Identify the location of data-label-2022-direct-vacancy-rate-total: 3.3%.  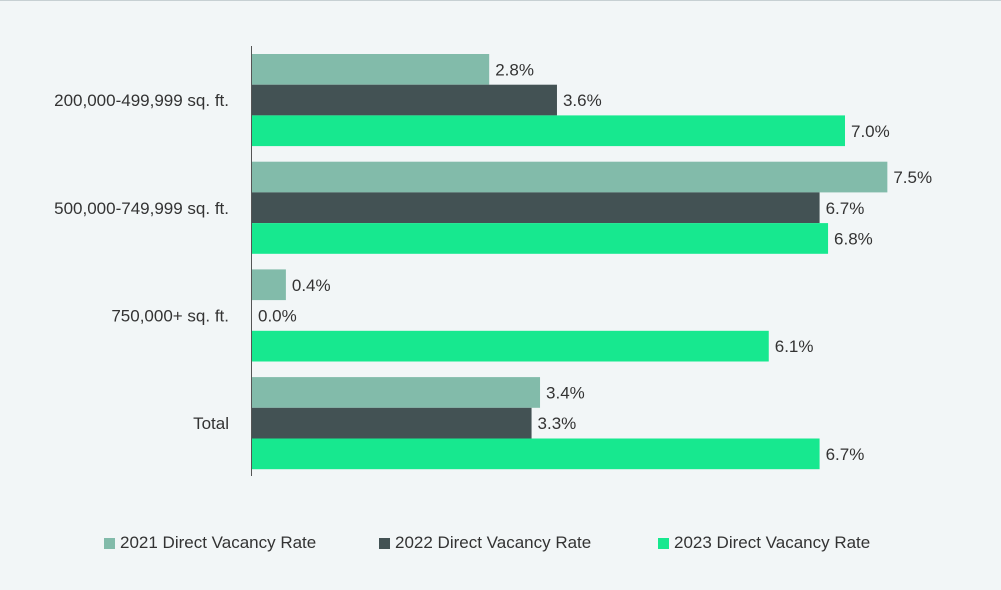
(557, 423).